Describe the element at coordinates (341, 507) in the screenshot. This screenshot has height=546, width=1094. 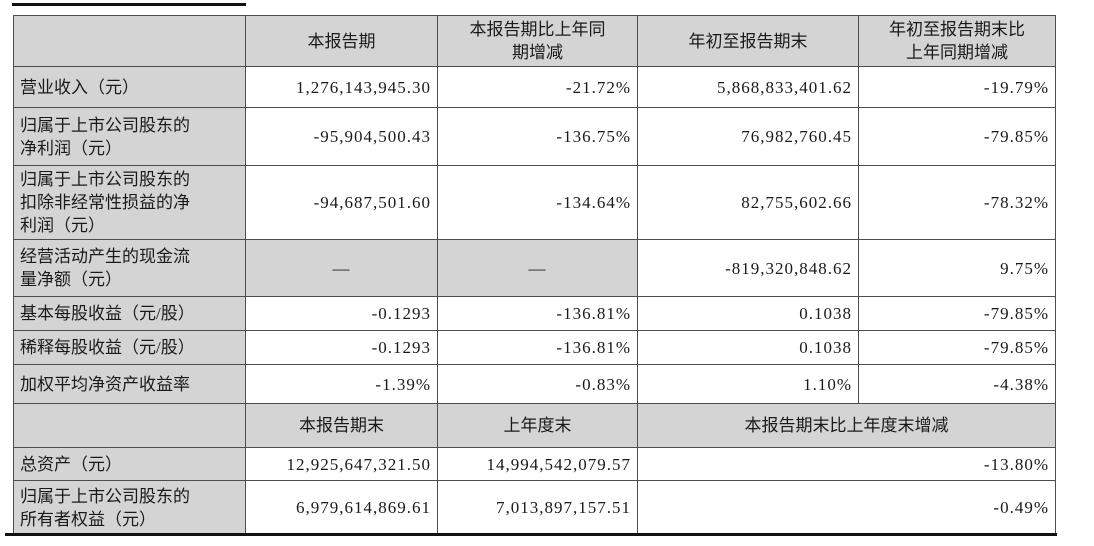
I see `cell-value: 6,979,614,869.61` at that location.